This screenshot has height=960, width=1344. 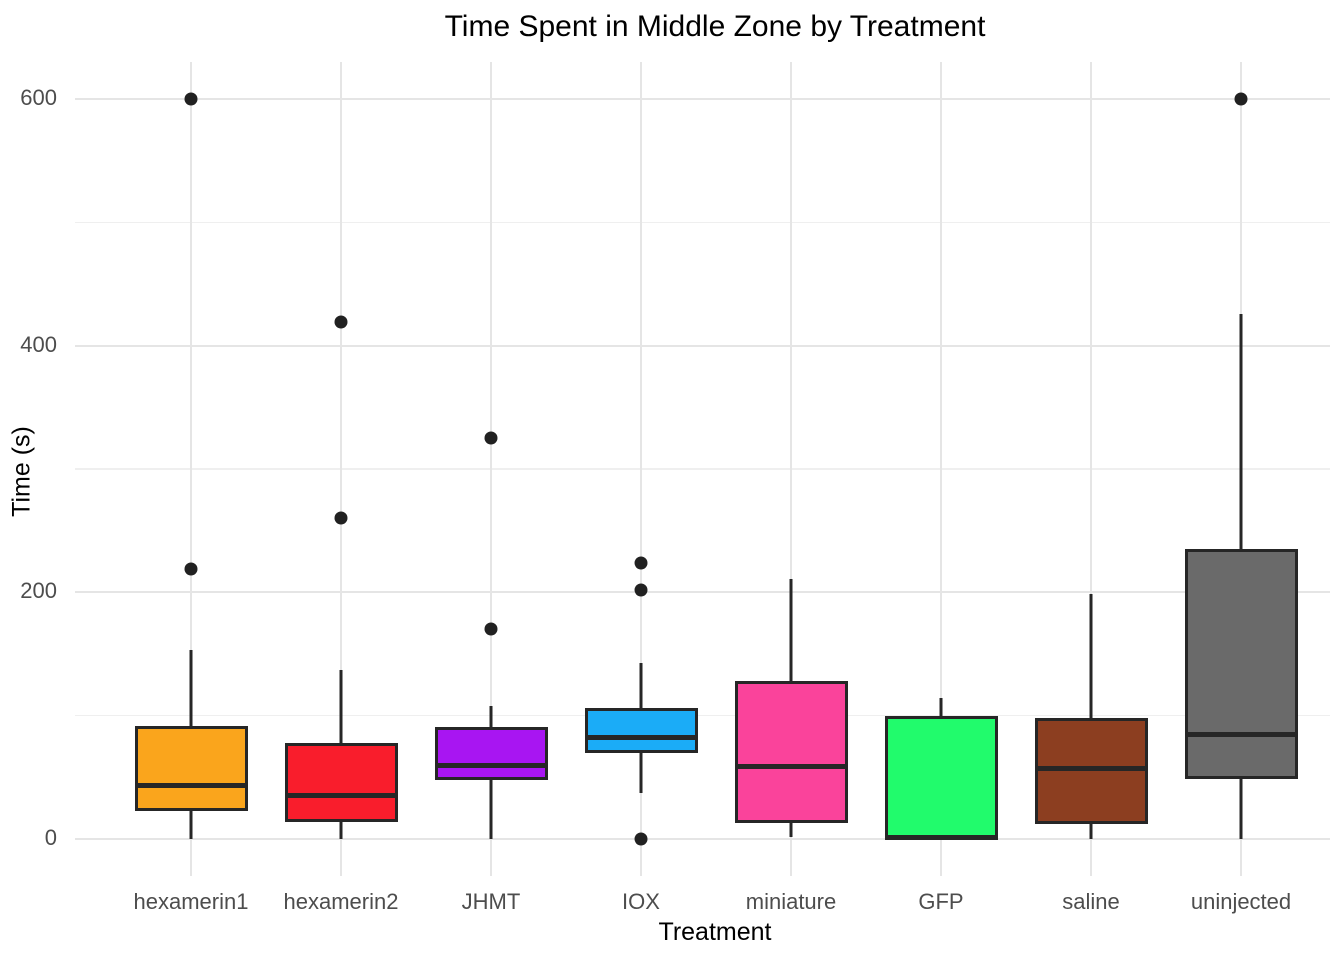 What do you see at coordinates (38, 344) in the screenshot?
I see `y-tick-label: 400` at bounding box center [38, 344].